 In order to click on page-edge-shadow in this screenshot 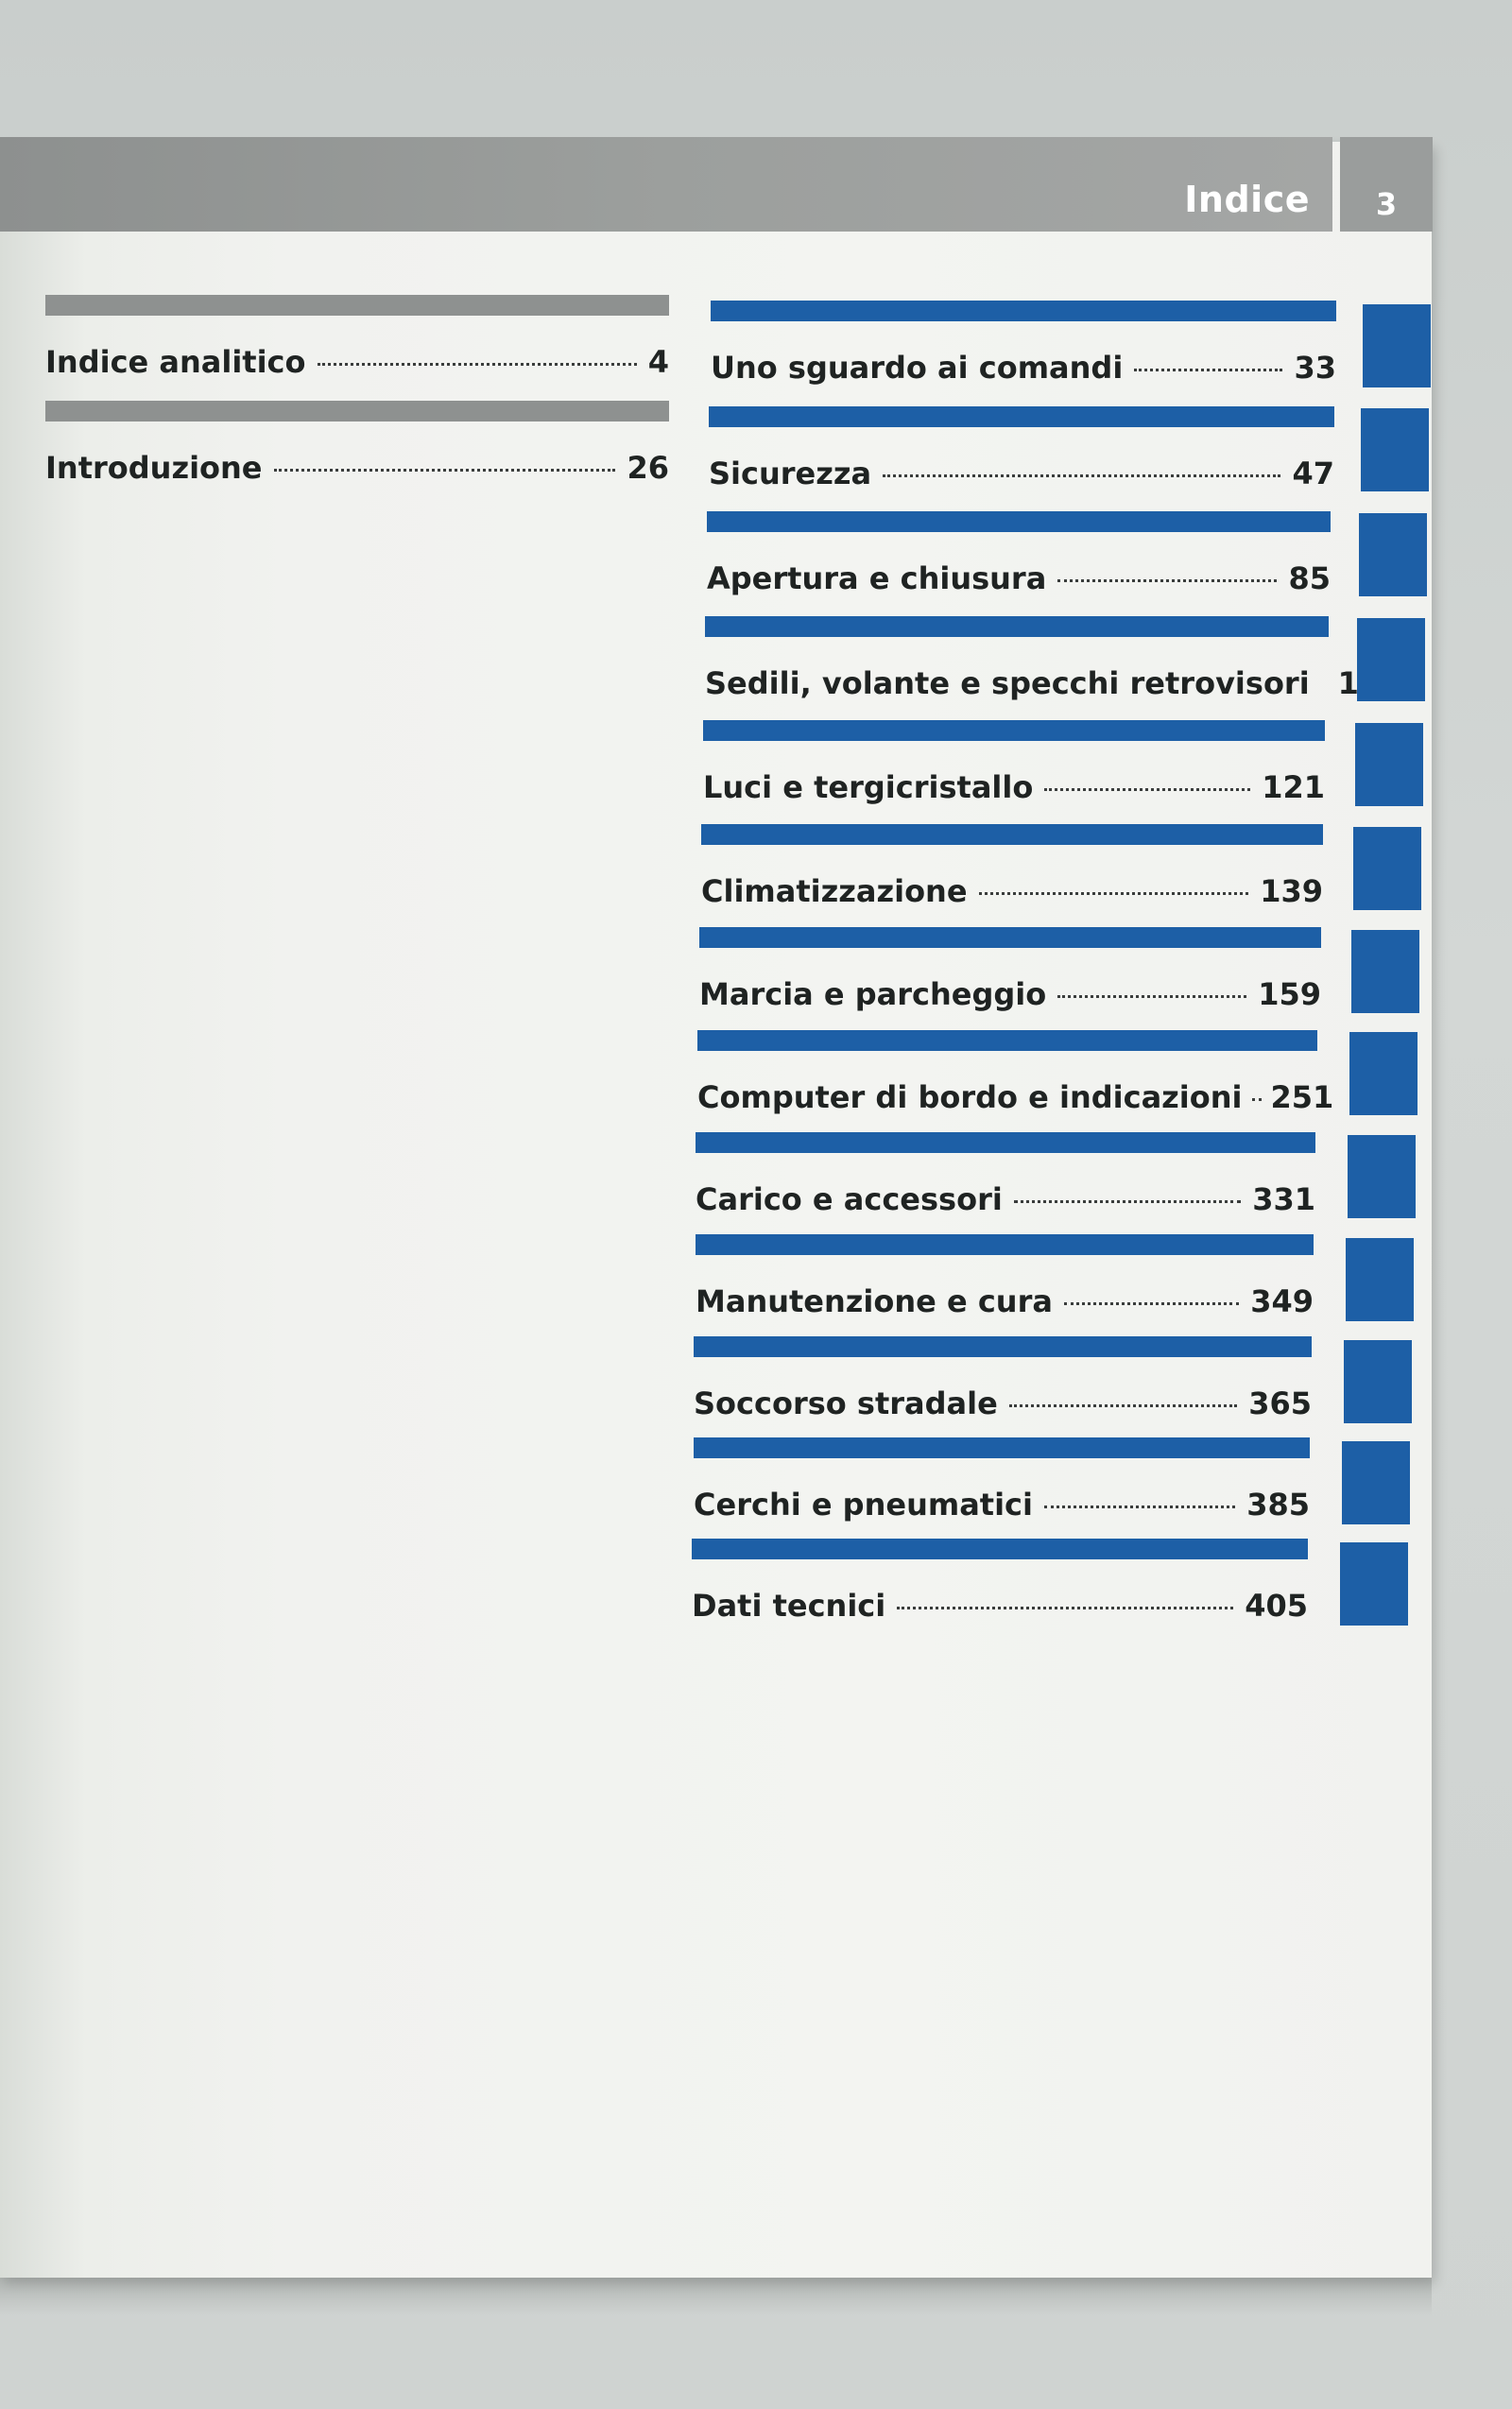, I will do `click(716, 2296)`.